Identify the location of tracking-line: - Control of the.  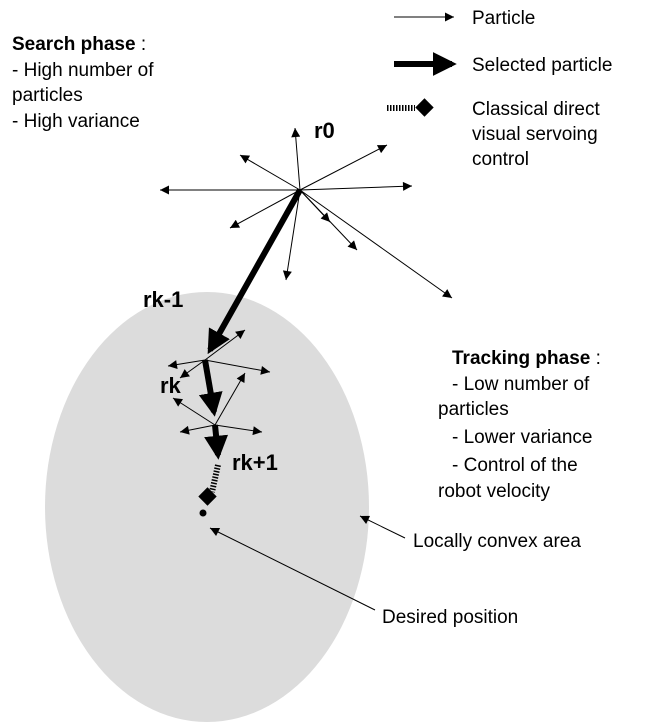
(515, 465).